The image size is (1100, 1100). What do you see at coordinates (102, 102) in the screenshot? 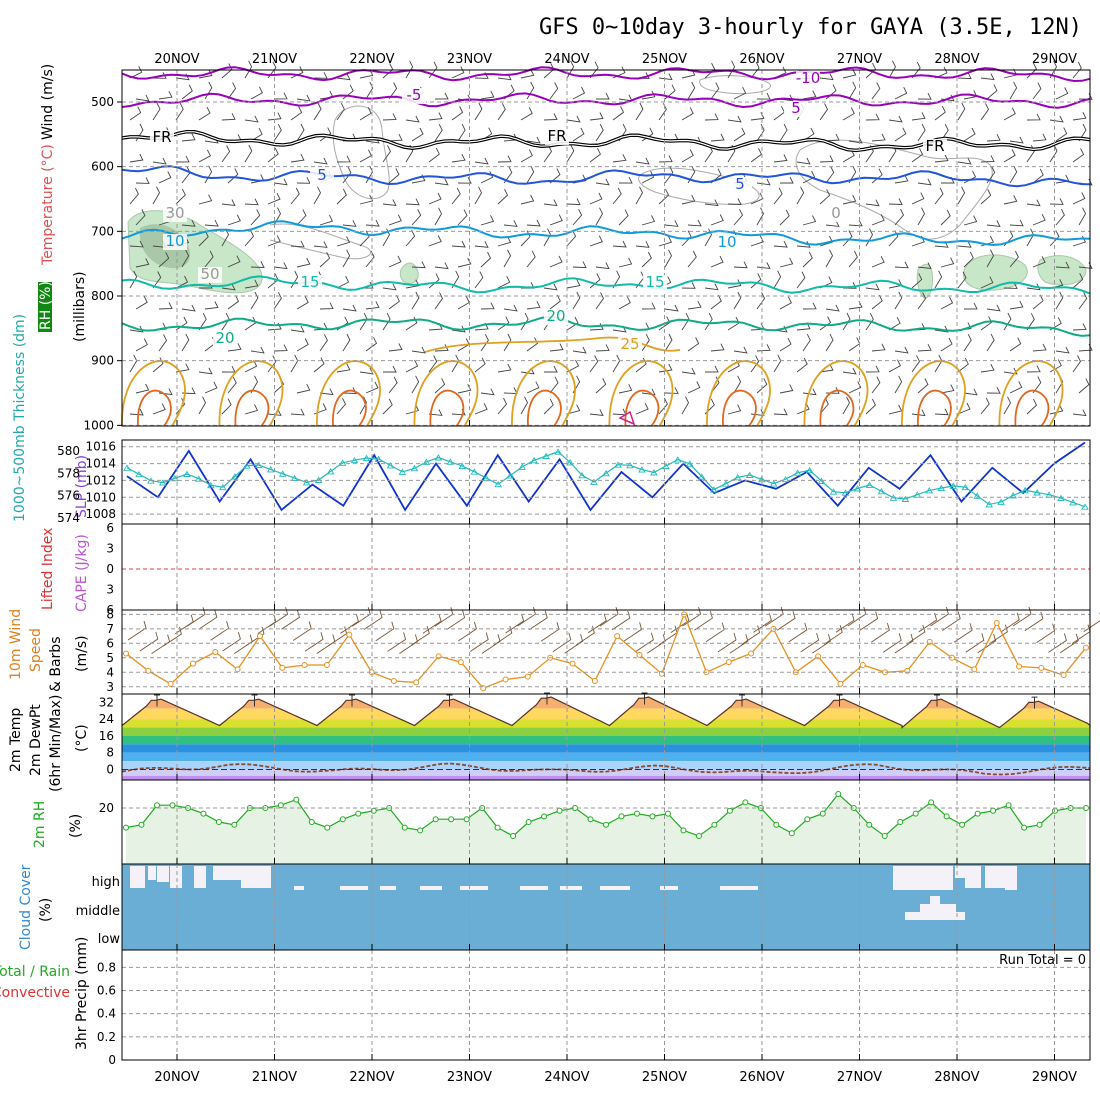
I see `upper-air-tick-label: 500` at bounding box center [102, 102].